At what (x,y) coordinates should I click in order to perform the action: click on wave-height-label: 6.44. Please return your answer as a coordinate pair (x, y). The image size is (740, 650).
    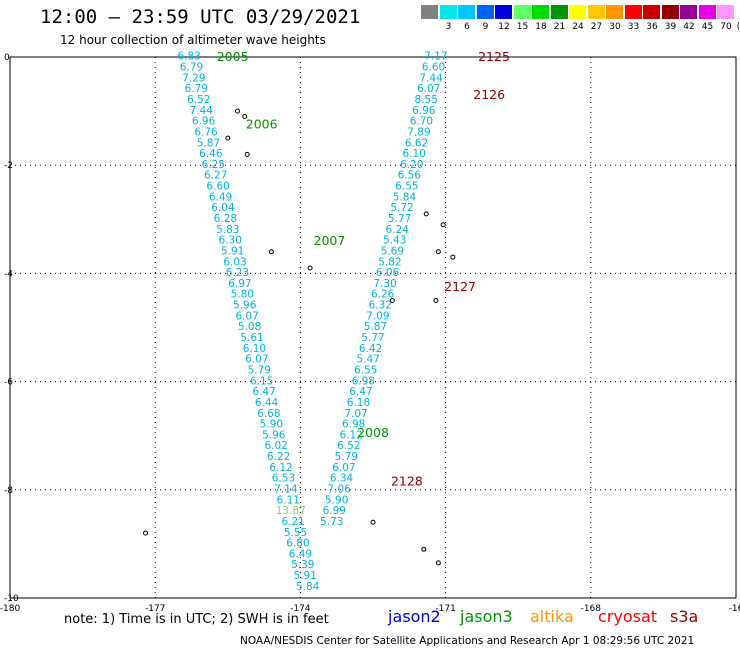
    Looking at the image, I should click on (267, 403).